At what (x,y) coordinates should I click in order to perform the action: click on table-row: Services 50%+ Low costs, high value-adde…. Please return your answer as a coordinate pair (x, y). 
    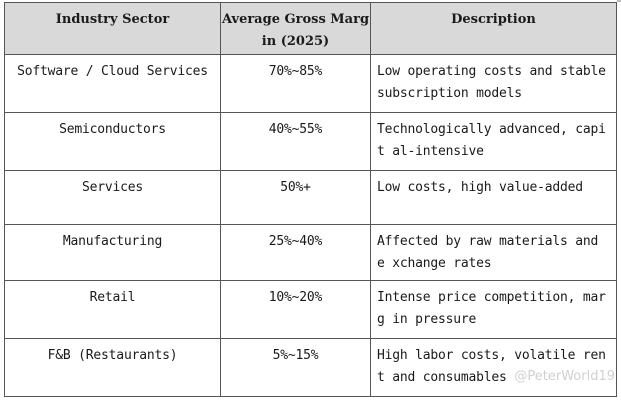
    Looking at the image, I should click on (310, 197).